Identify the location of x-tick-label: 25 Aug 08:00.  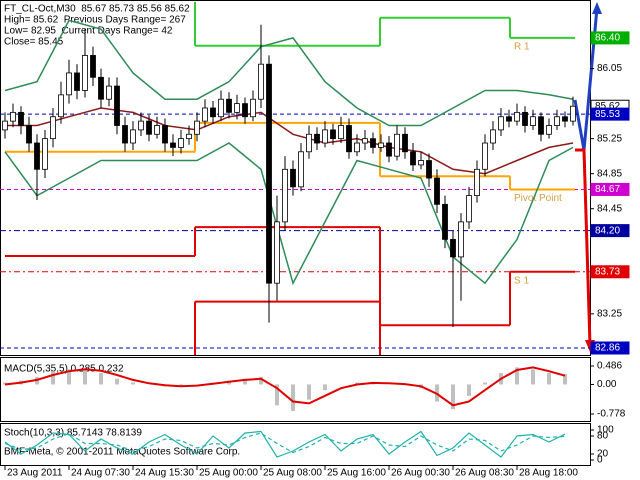
(292, 473).